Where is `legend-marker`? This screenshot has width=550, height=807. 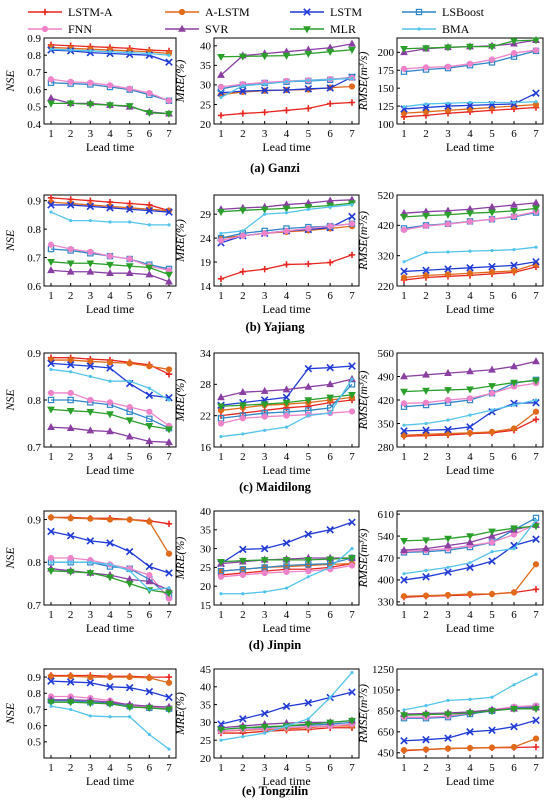 legend-marker is located at coordinates (182, 12).